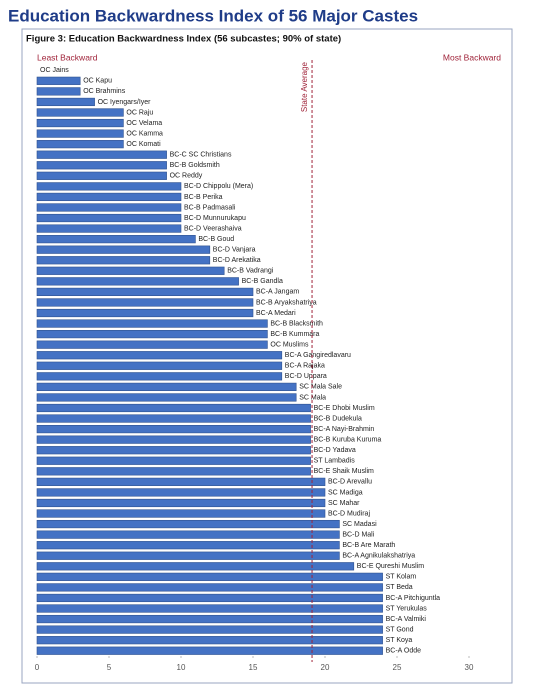 This screenshot has width=537, height=688. Describe the element at coordinates (358, 534) in the screenshot. I see `bar-label: BC-D Mali` at that location.